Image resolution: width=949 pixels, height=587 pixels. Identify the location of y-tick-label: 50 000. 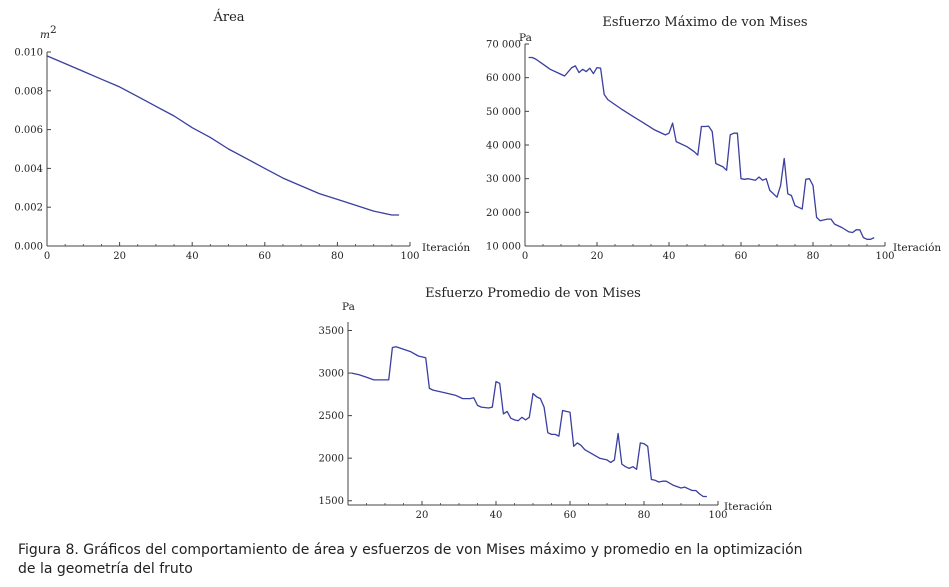
(503, 112).